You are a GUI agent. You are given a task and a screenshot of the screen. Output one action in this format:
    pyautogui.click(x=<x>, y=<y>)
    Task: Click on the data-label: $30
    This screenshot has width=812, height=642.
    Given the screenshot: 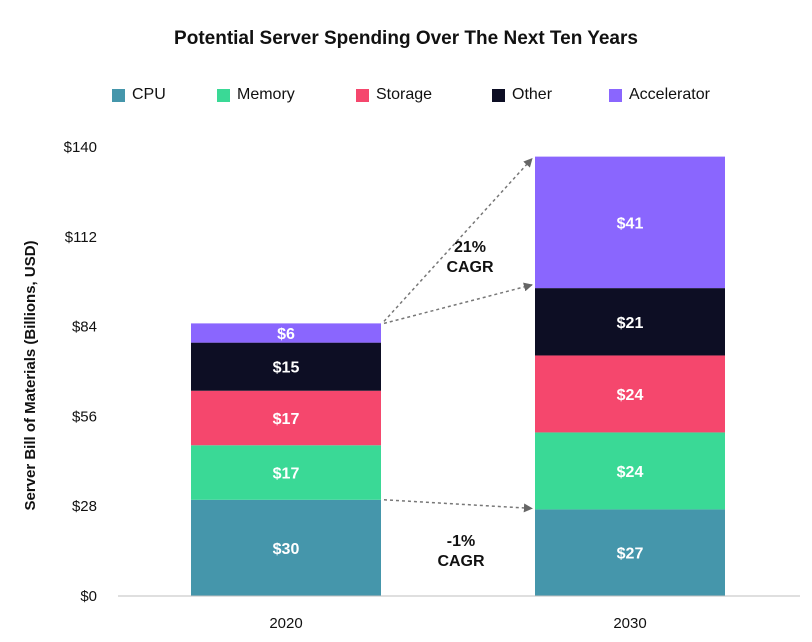 What is the action you would take?
    pyautogui.click(x=286, y=549)
    